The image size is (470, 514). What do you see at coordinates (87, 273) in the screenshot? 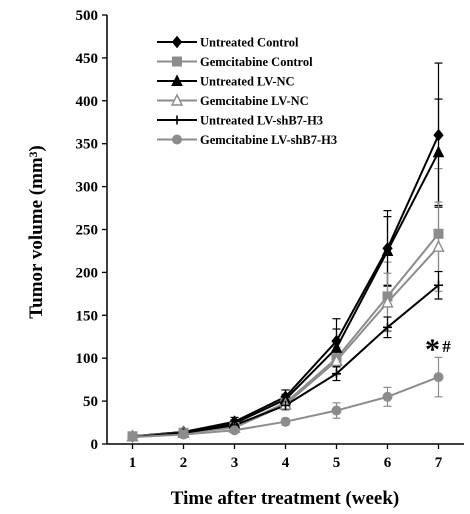
I see `y-tick-label: 200` at bounding box center [87, 273].